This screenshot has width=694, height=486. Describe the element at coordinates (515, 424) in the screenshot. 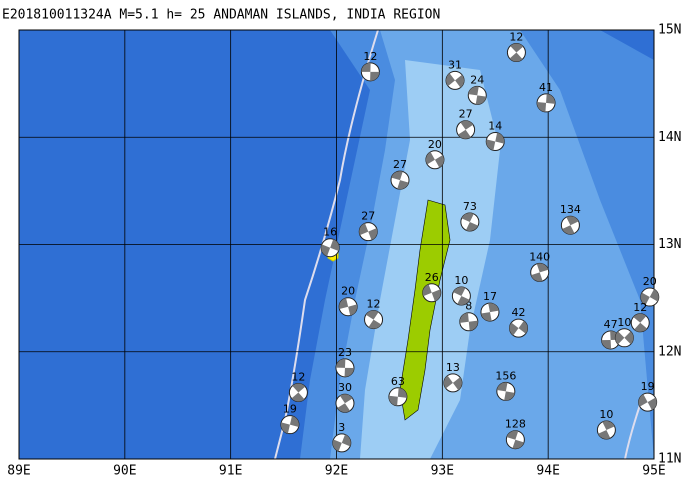

I see `depth-label: 128` at that location.